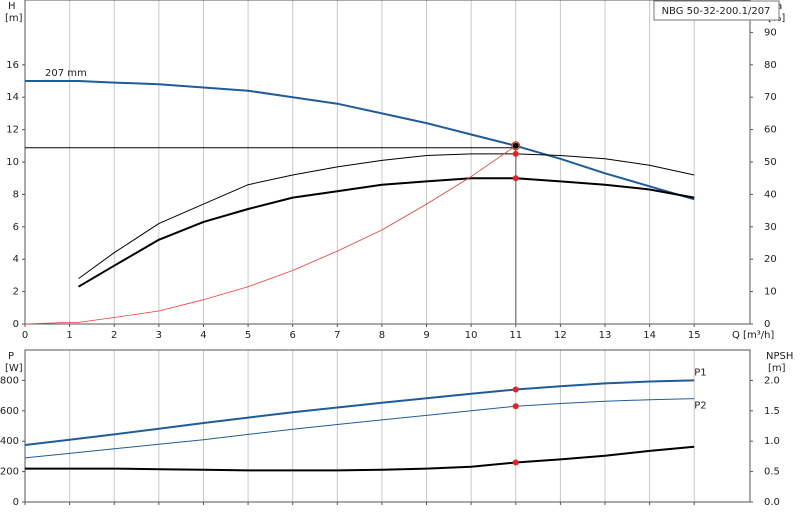  Describe the element at coordinates (66, 73) in the screenshot. I see `series-label: 207 mm` at that location.